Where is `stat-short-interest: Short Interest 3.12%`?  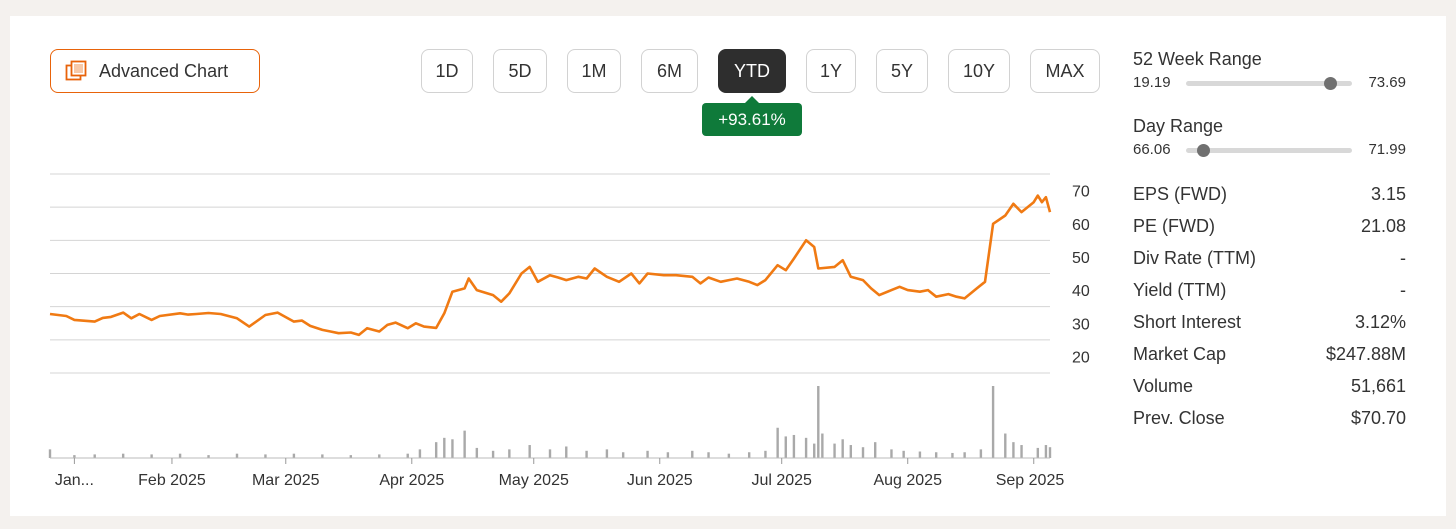 stat-short-interest: Short Interest 3.12% is located at coordinates (1269, 324).